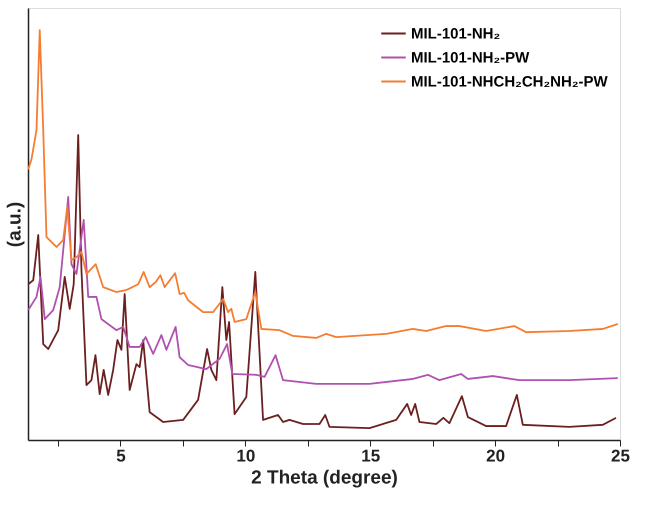  I want to click on x-tick-label: 5, so click(121, 456).